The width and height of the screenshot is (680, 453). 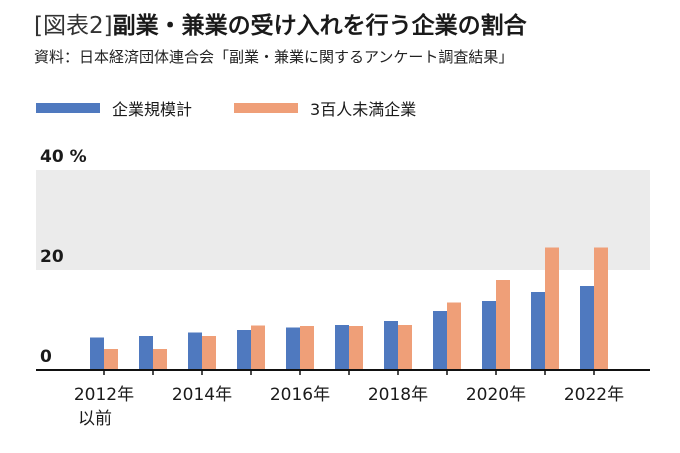 What do you see at coordinates (363, 109) in the screenshot?
I see `legend-label-small: 3百人未満企業` at bounding box center [363, 109].